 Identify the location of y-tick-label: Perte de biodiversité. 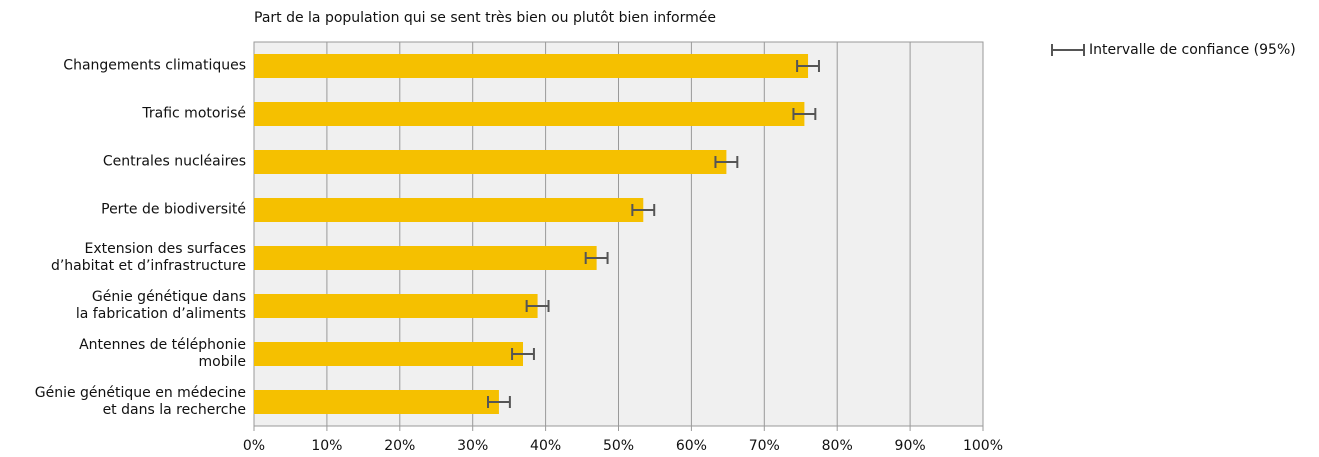
(173, 209).